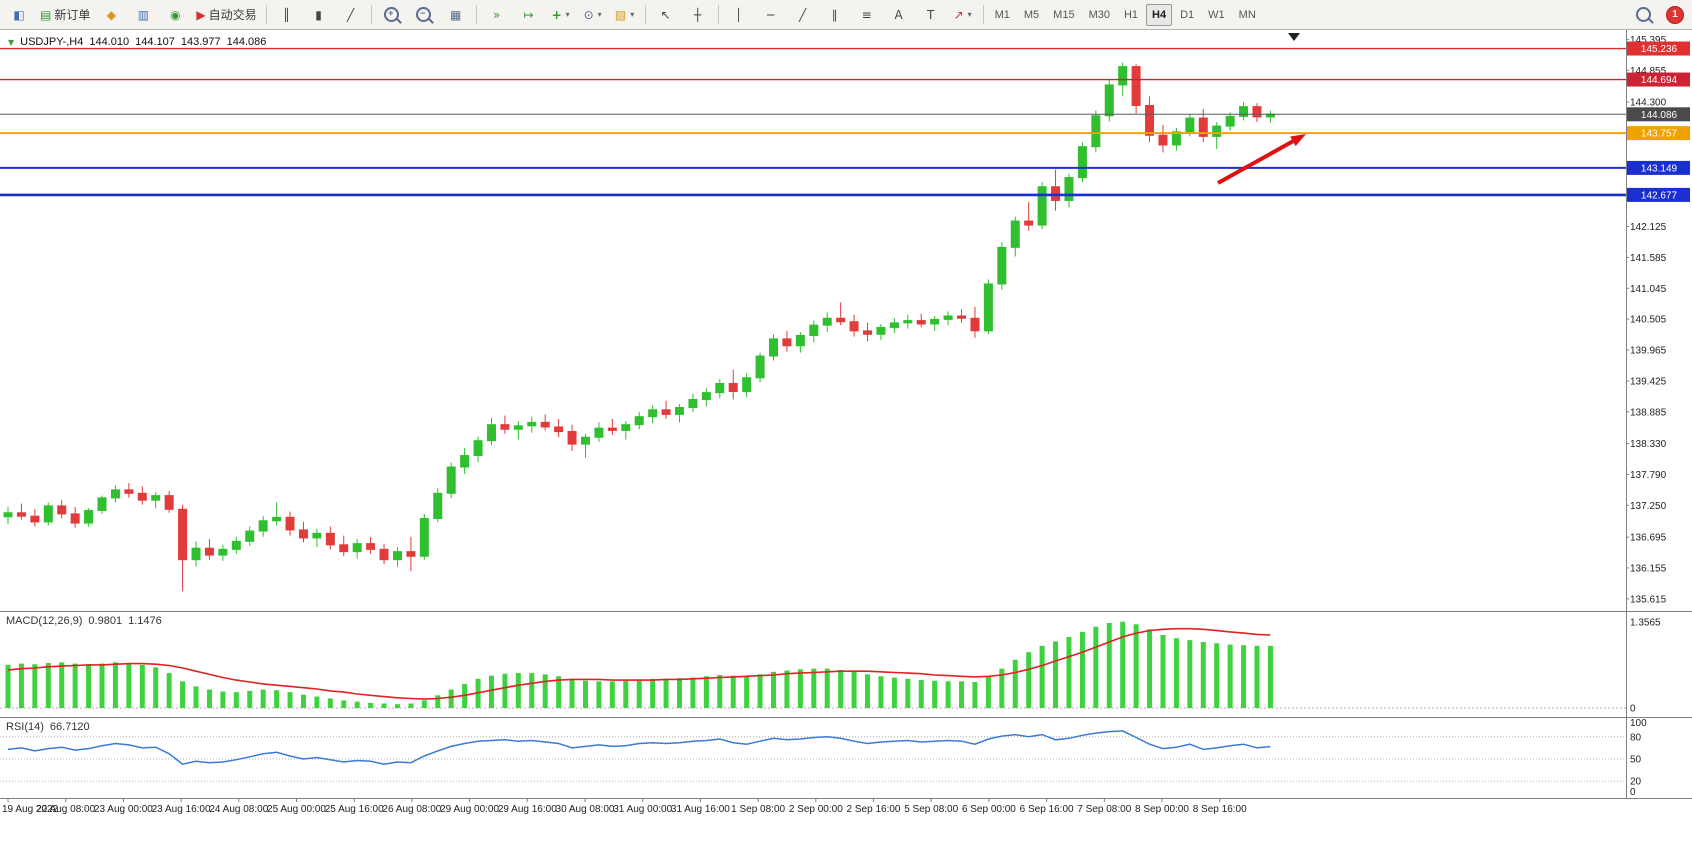  I want to click on svg-text: 6 Sep 16:00, so click(1047, 809).